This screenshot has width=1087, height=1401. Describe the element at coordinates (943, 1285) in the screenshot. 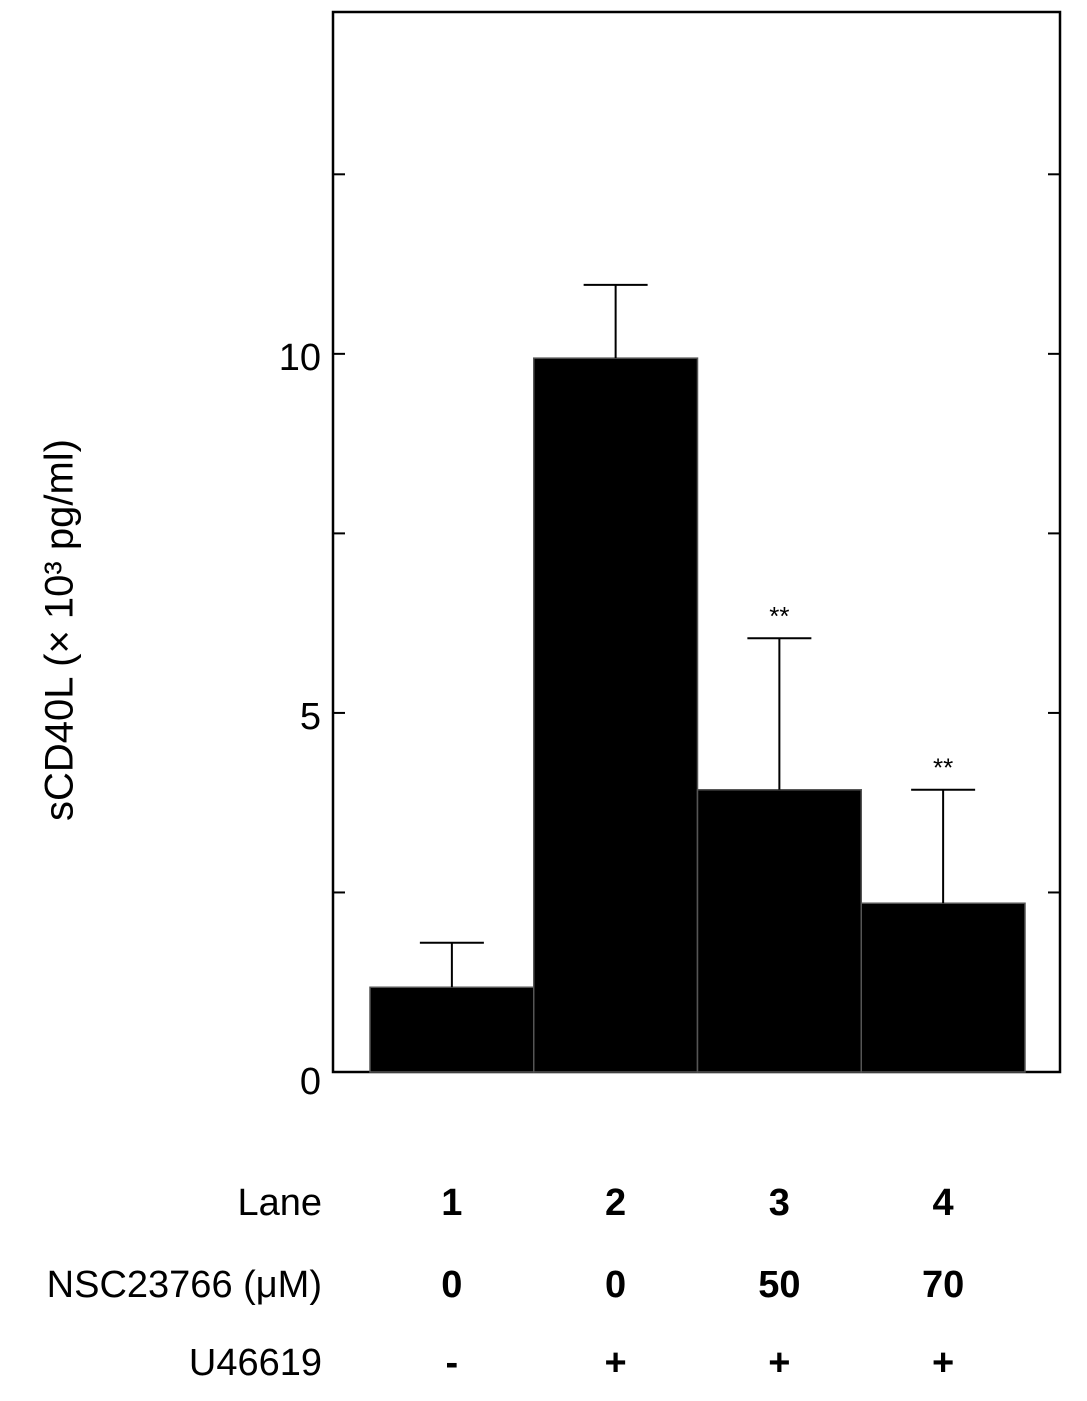

I see `condition-value: 70` at that location.